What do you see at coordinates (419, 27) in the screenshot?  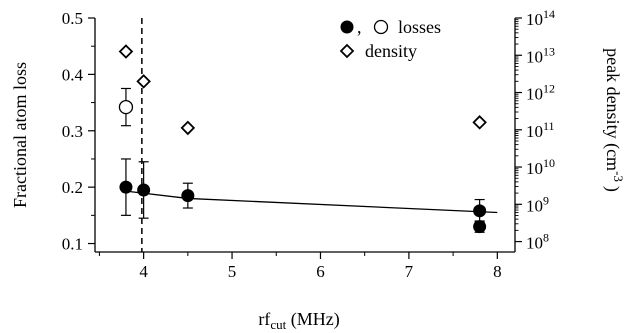 I see `legend-label-losses: losses` at bounding box center [419, 27].